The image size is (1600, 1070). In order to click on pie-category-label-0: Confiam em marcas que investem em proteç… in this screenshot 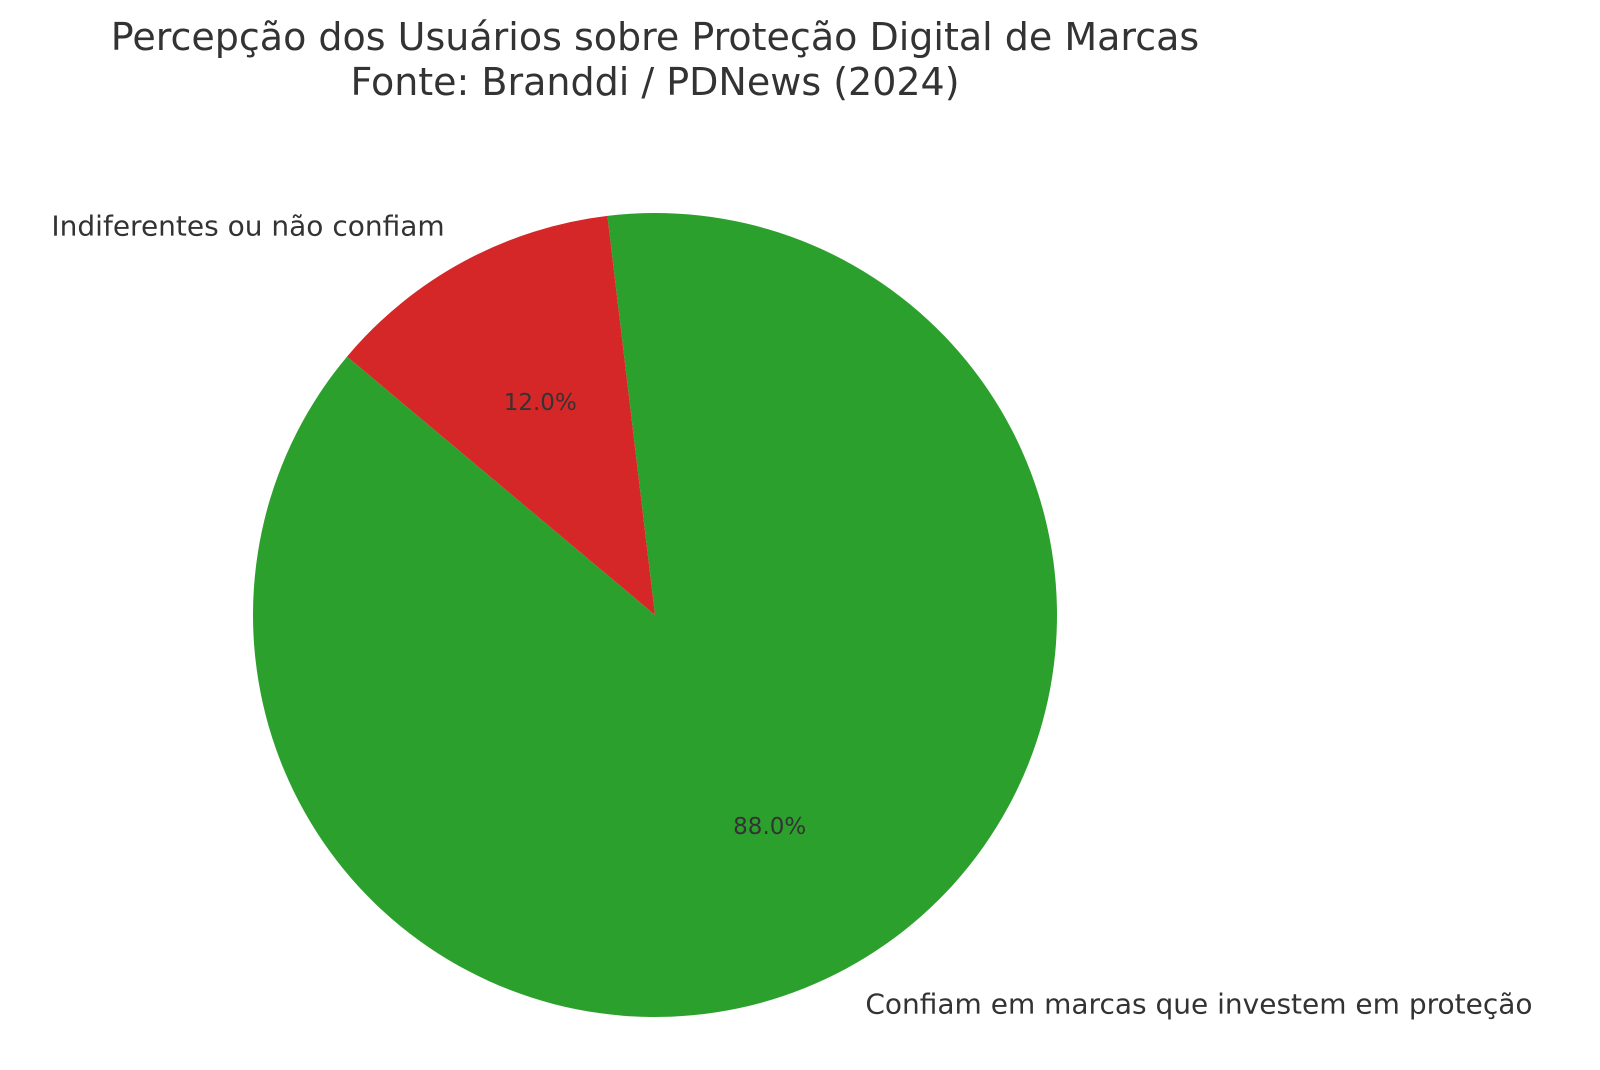, I will do `click(1198, 1003)`.